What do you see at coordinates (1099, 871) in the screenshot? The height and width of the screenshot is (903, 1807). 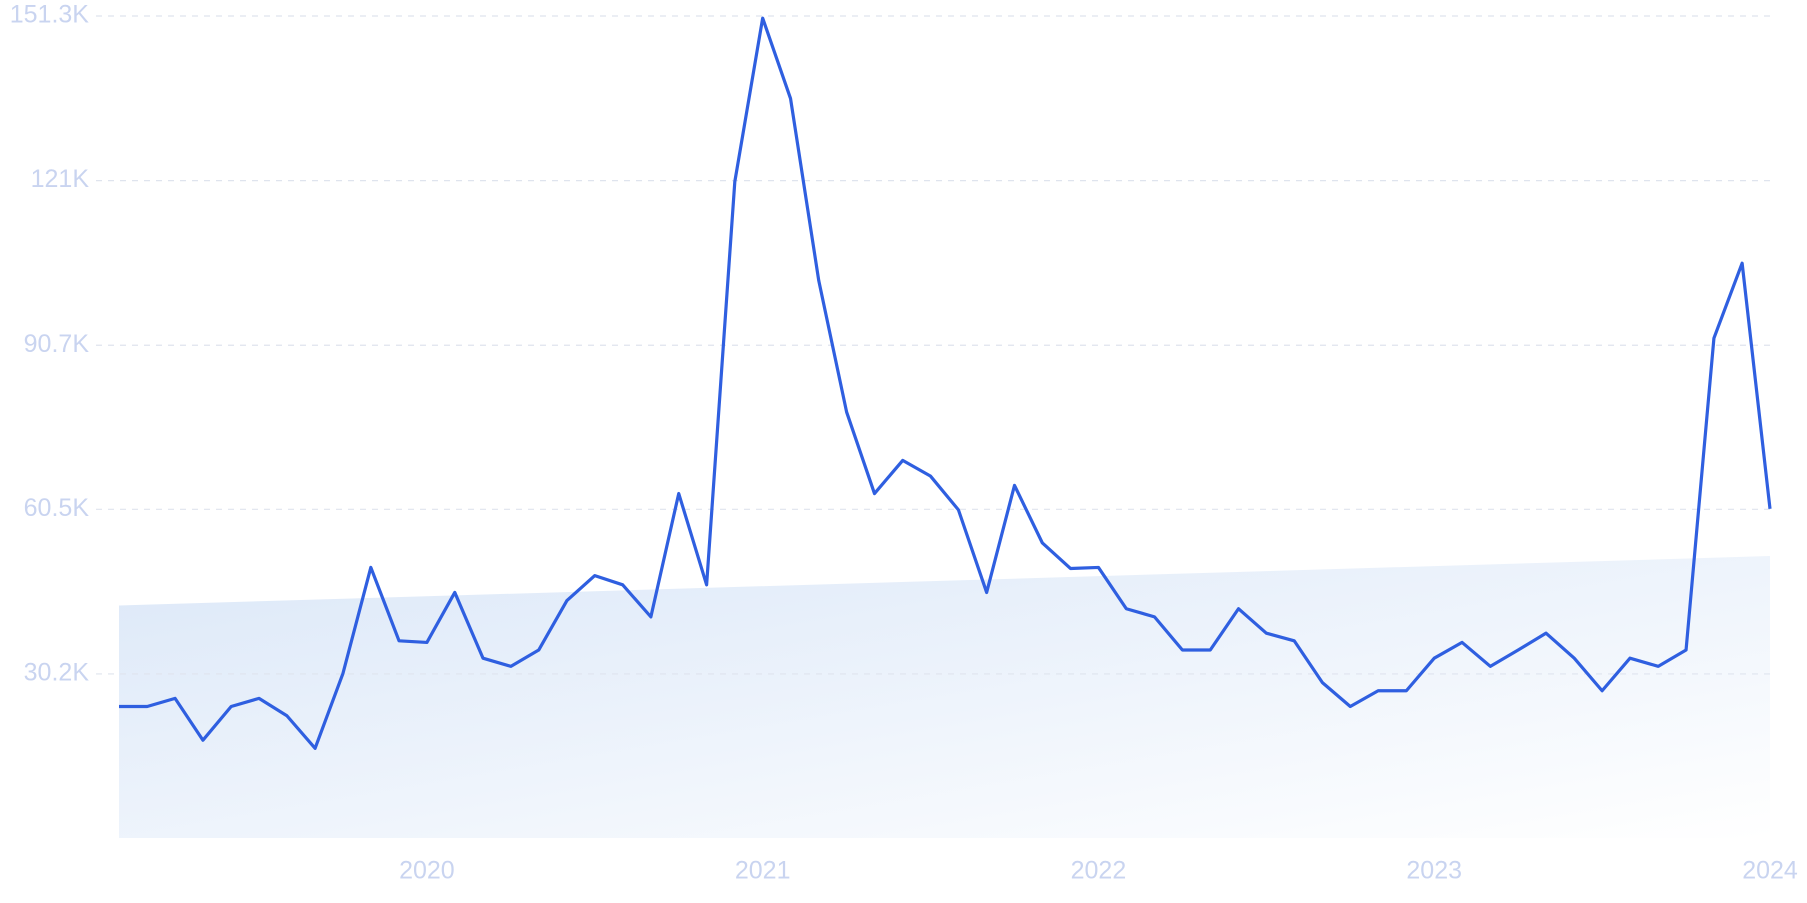 I see `x-tick-label: 2022` at bounding box center [1099, 871].